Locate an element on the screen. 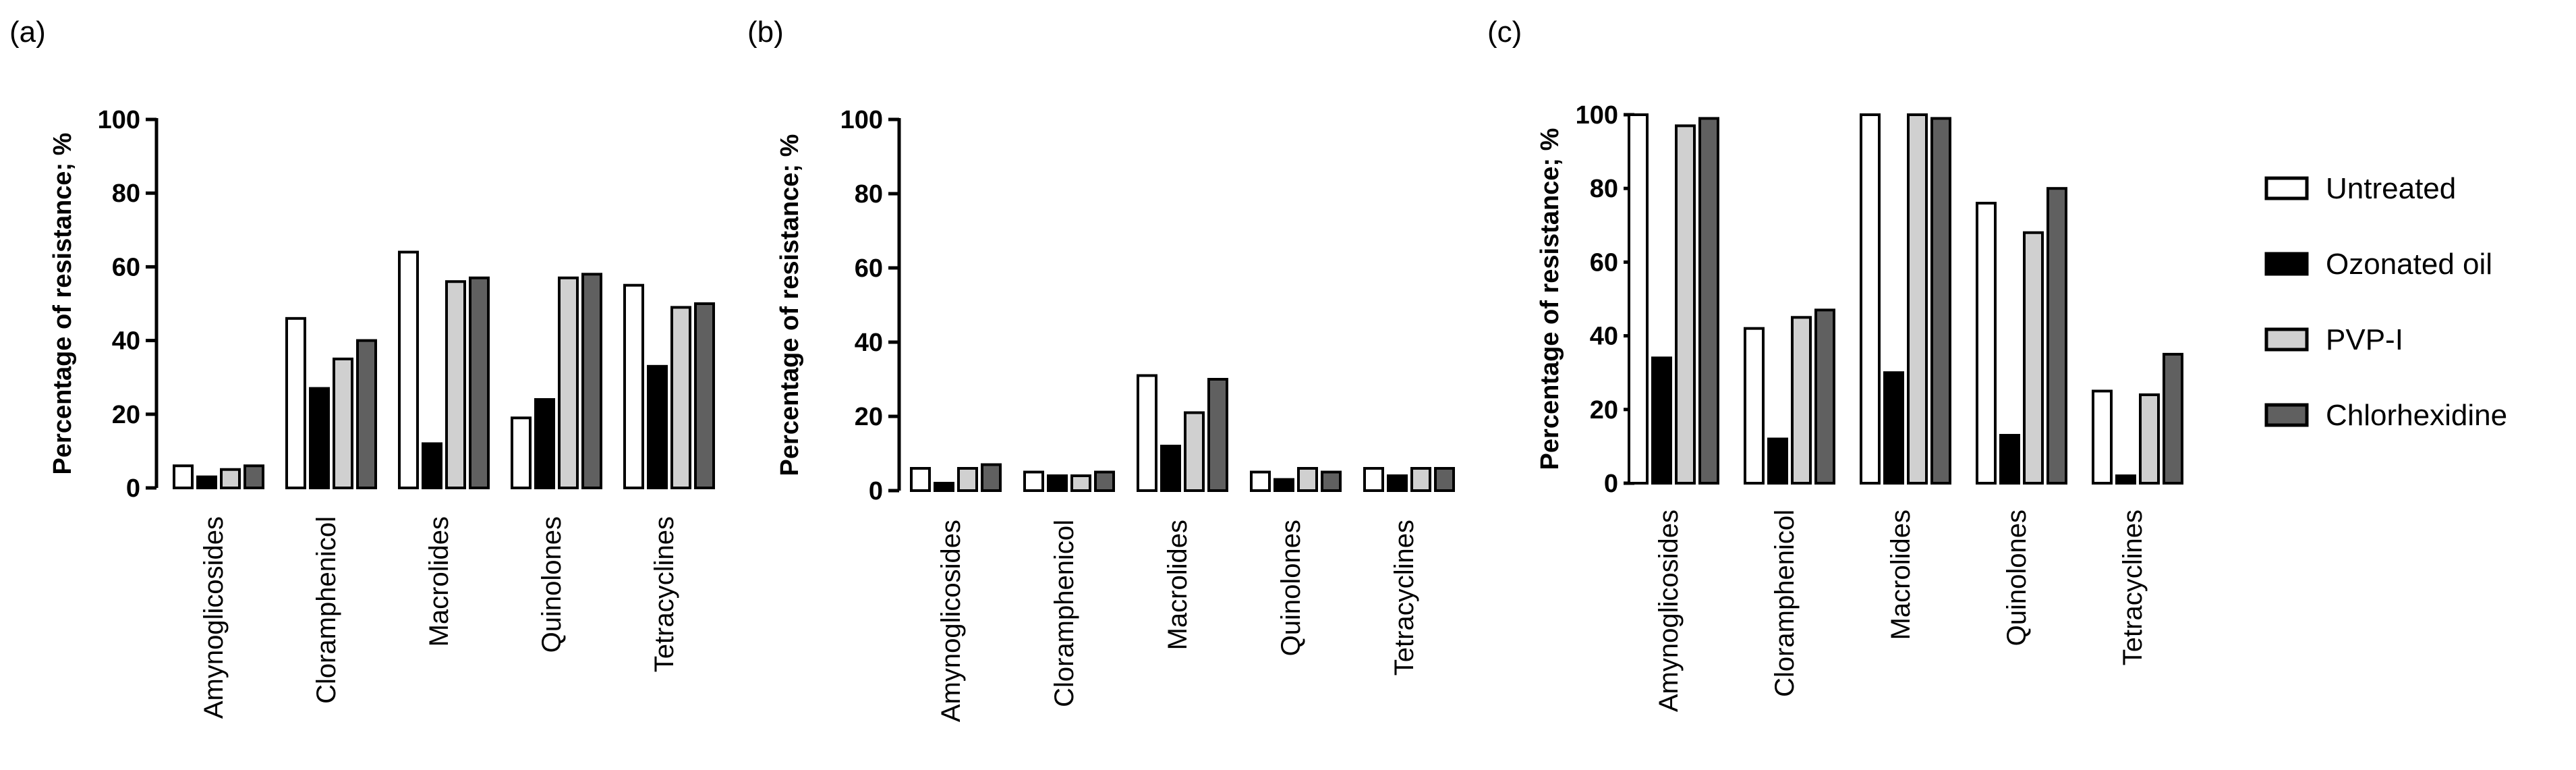 This screenshot has width=2576, height=770. legend-swatch-ozonated-oil is located at coordinates (2286, 264).